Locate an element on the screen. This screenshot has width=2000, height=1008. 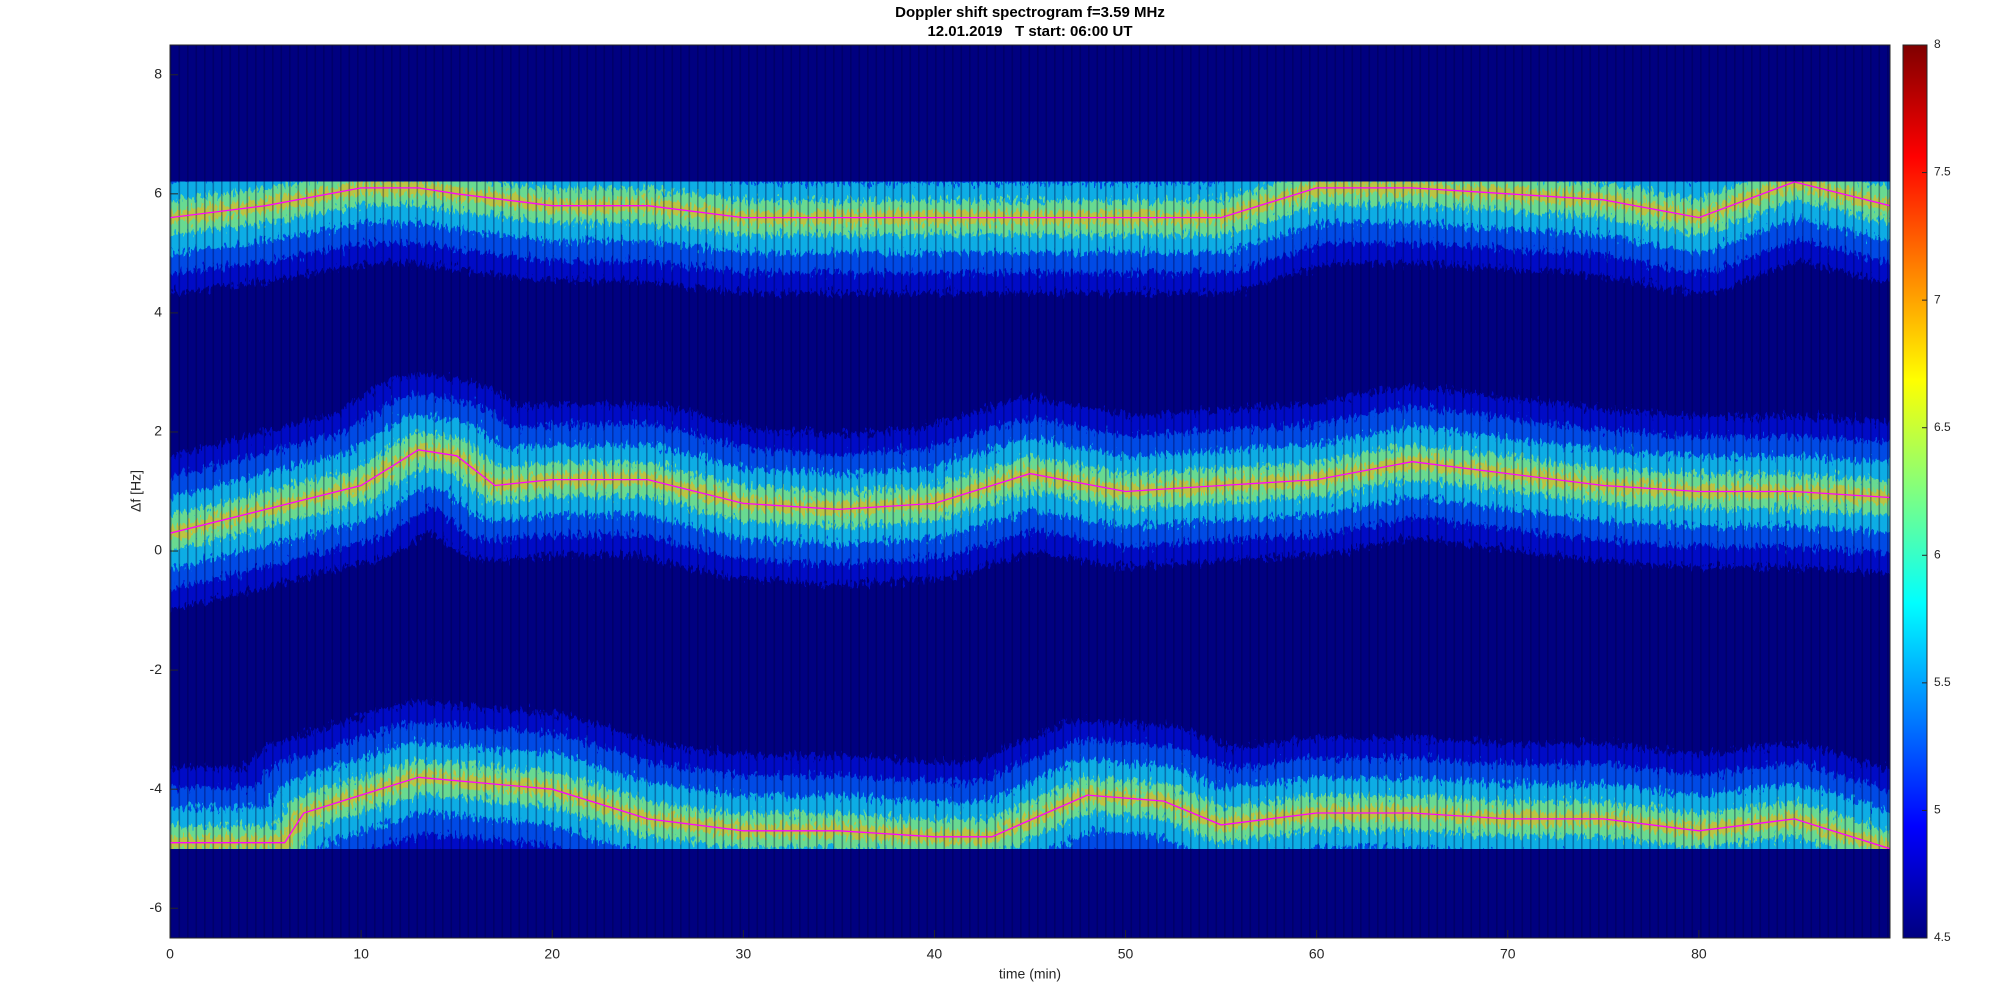
colorbar-tick-label: 8 is located at coordinates (1937, 44).